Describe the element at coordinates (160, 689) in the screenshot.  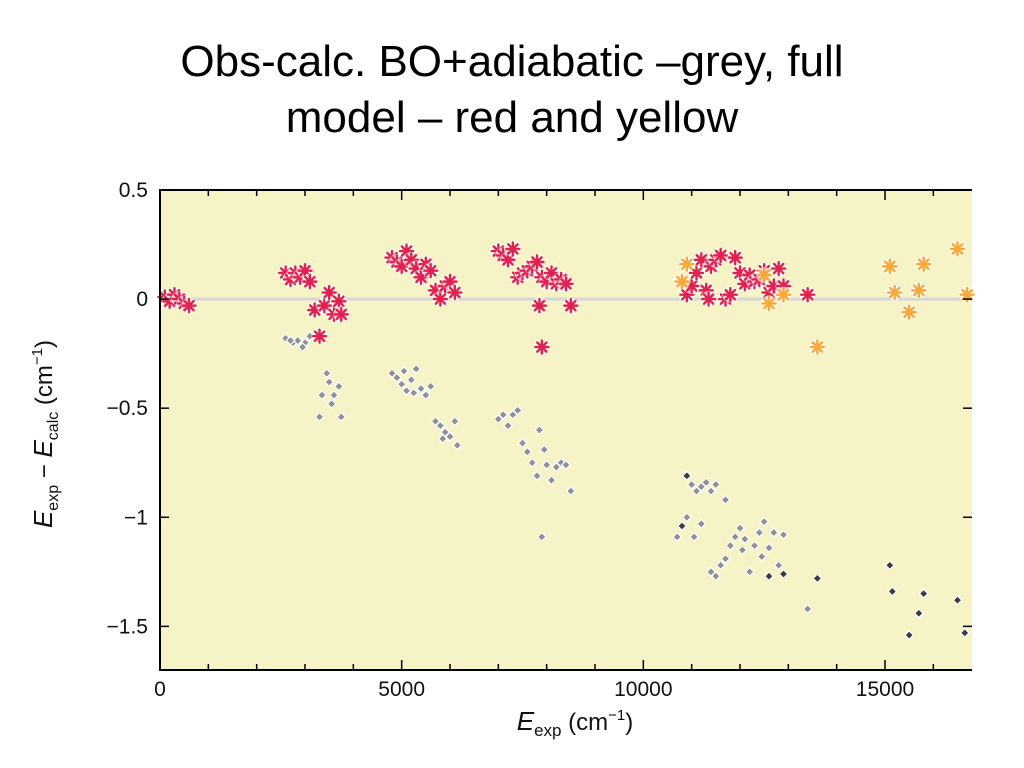
I see `x-tick-label: 0` at that location.